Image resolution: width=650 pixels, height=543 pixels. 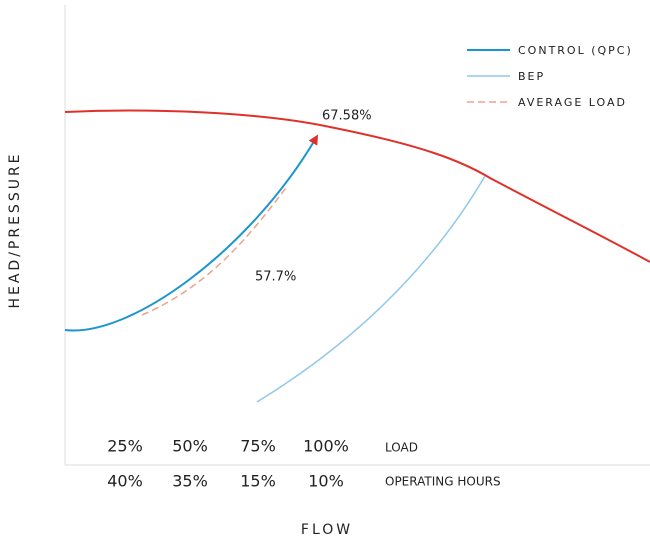 What do you see at coordinates (258, 446) in the screenshot?
I see `load-value: 75%` at bounding box center [258, 446].